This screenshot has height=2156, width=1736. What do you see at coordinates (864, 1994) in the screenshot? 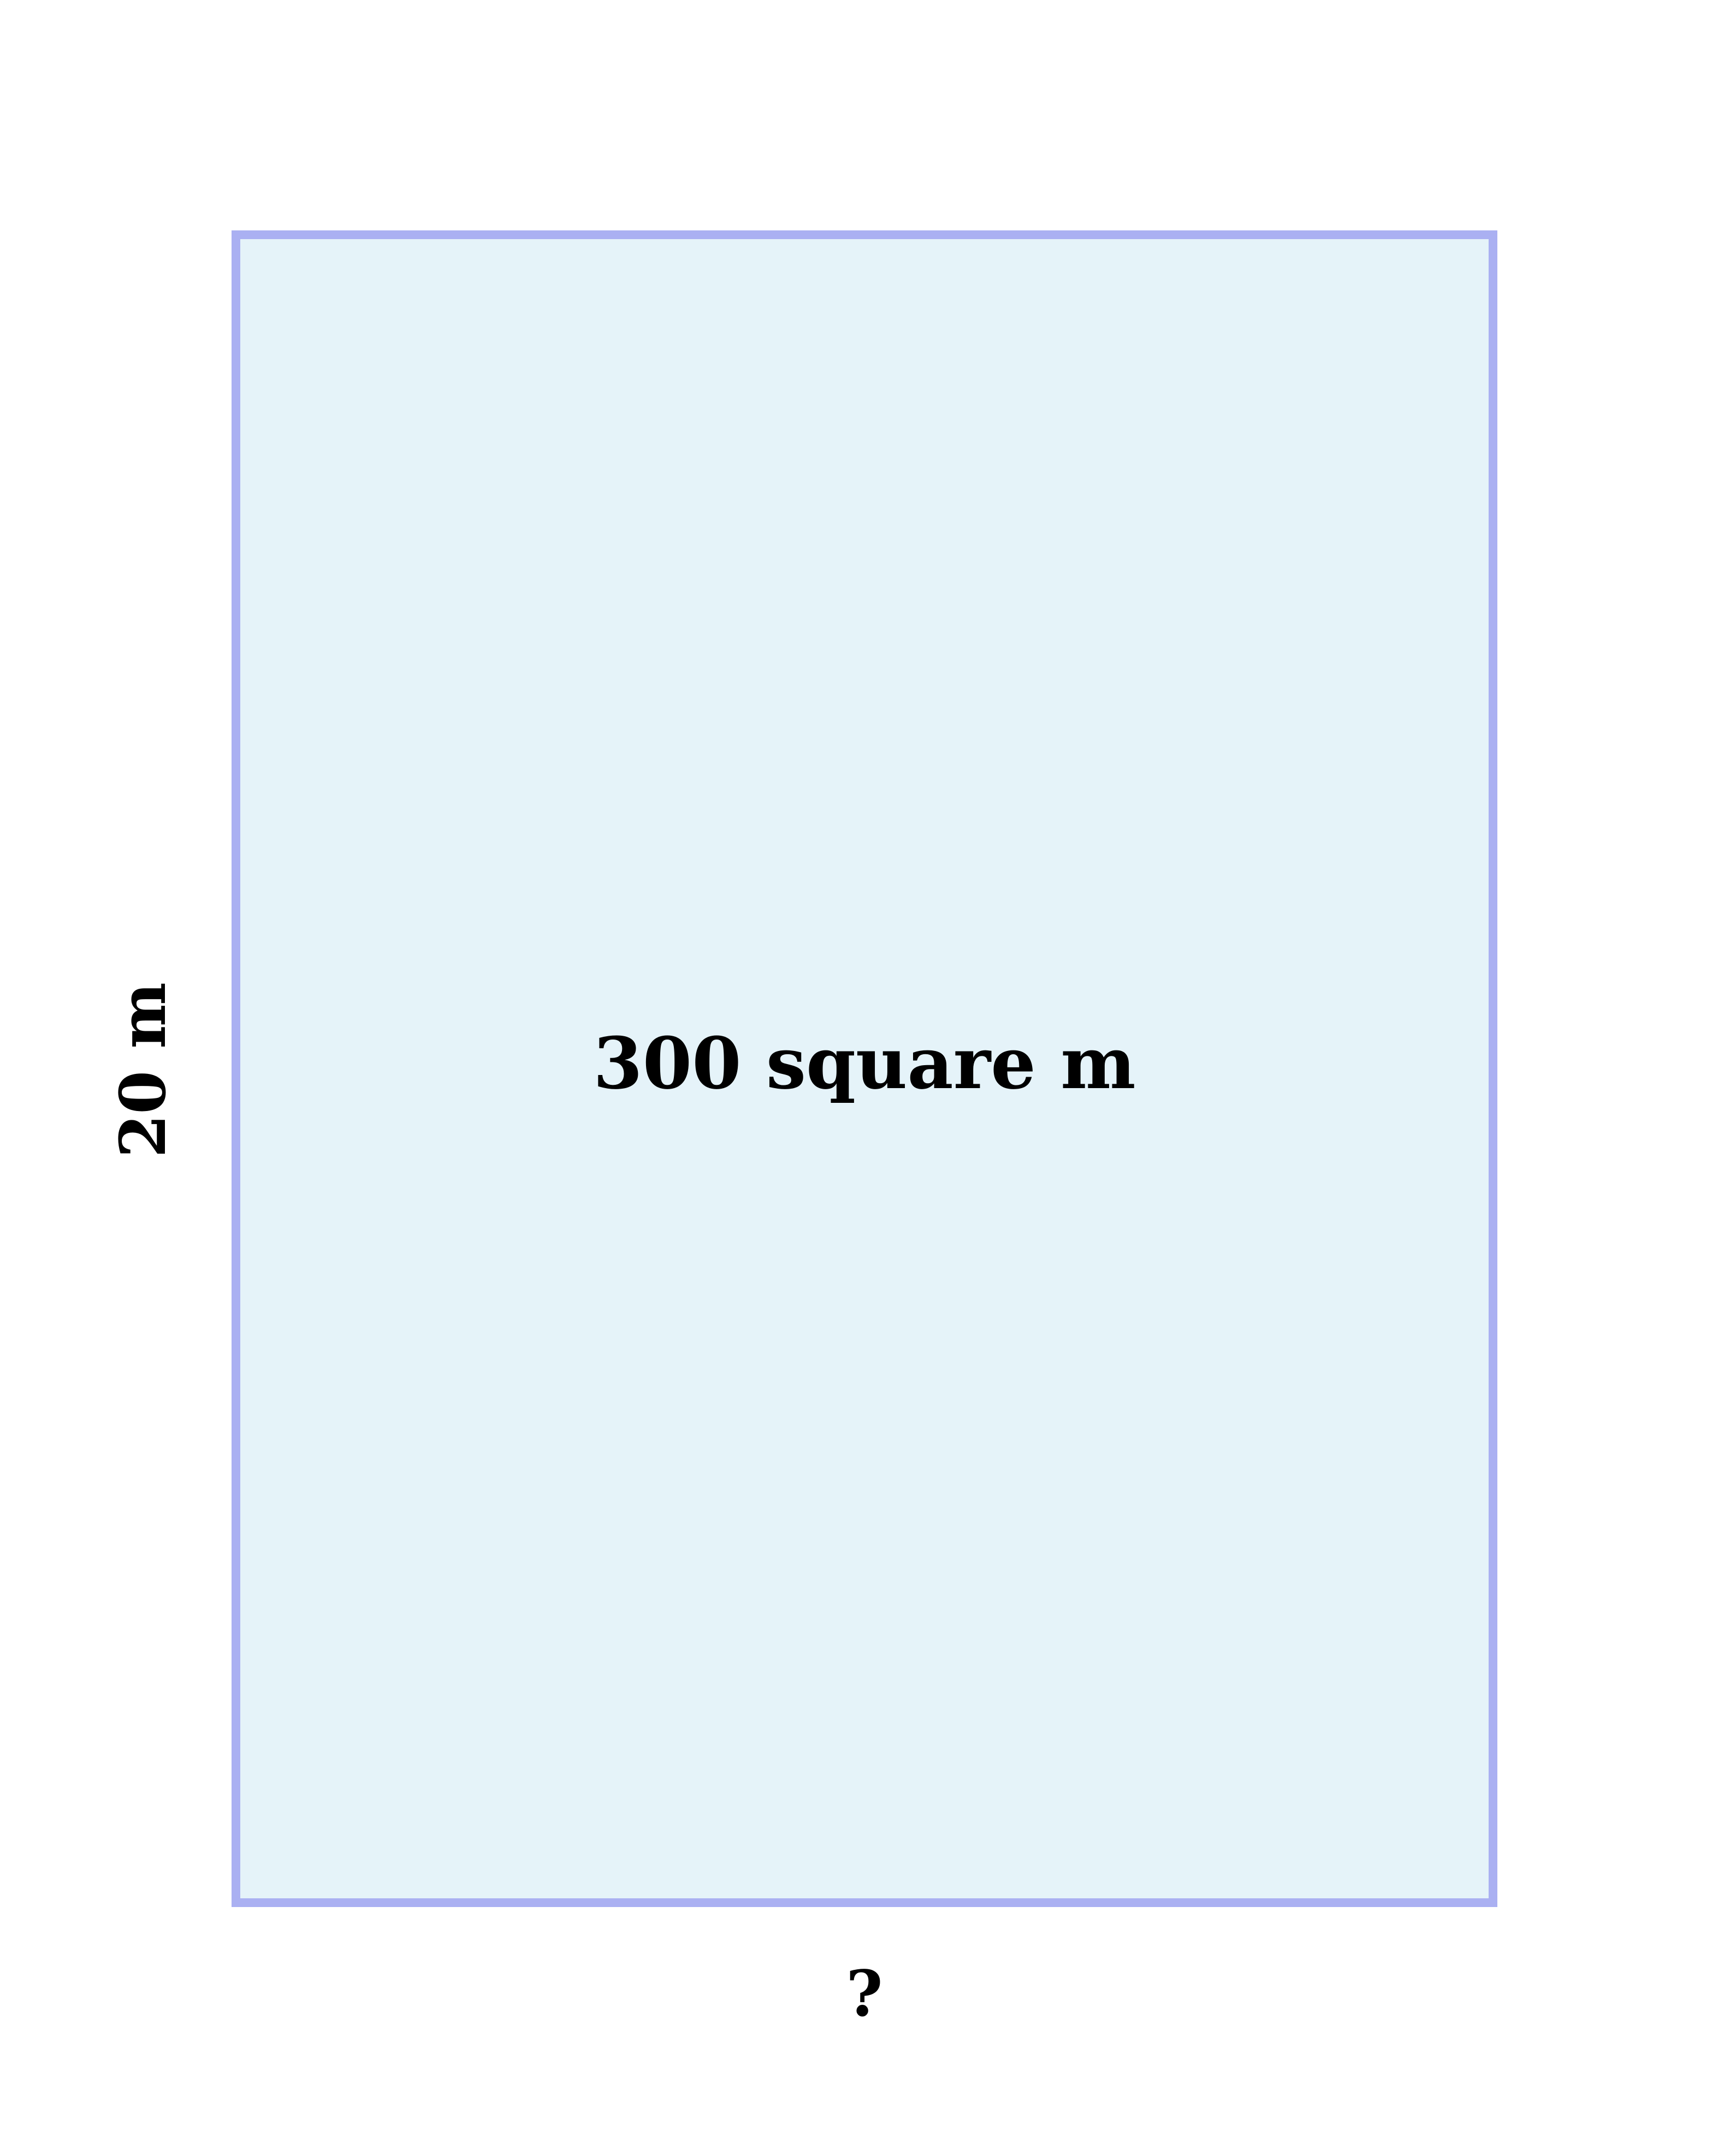
I see `unknown-width-label: ?` at bounding box center [864, 1994].